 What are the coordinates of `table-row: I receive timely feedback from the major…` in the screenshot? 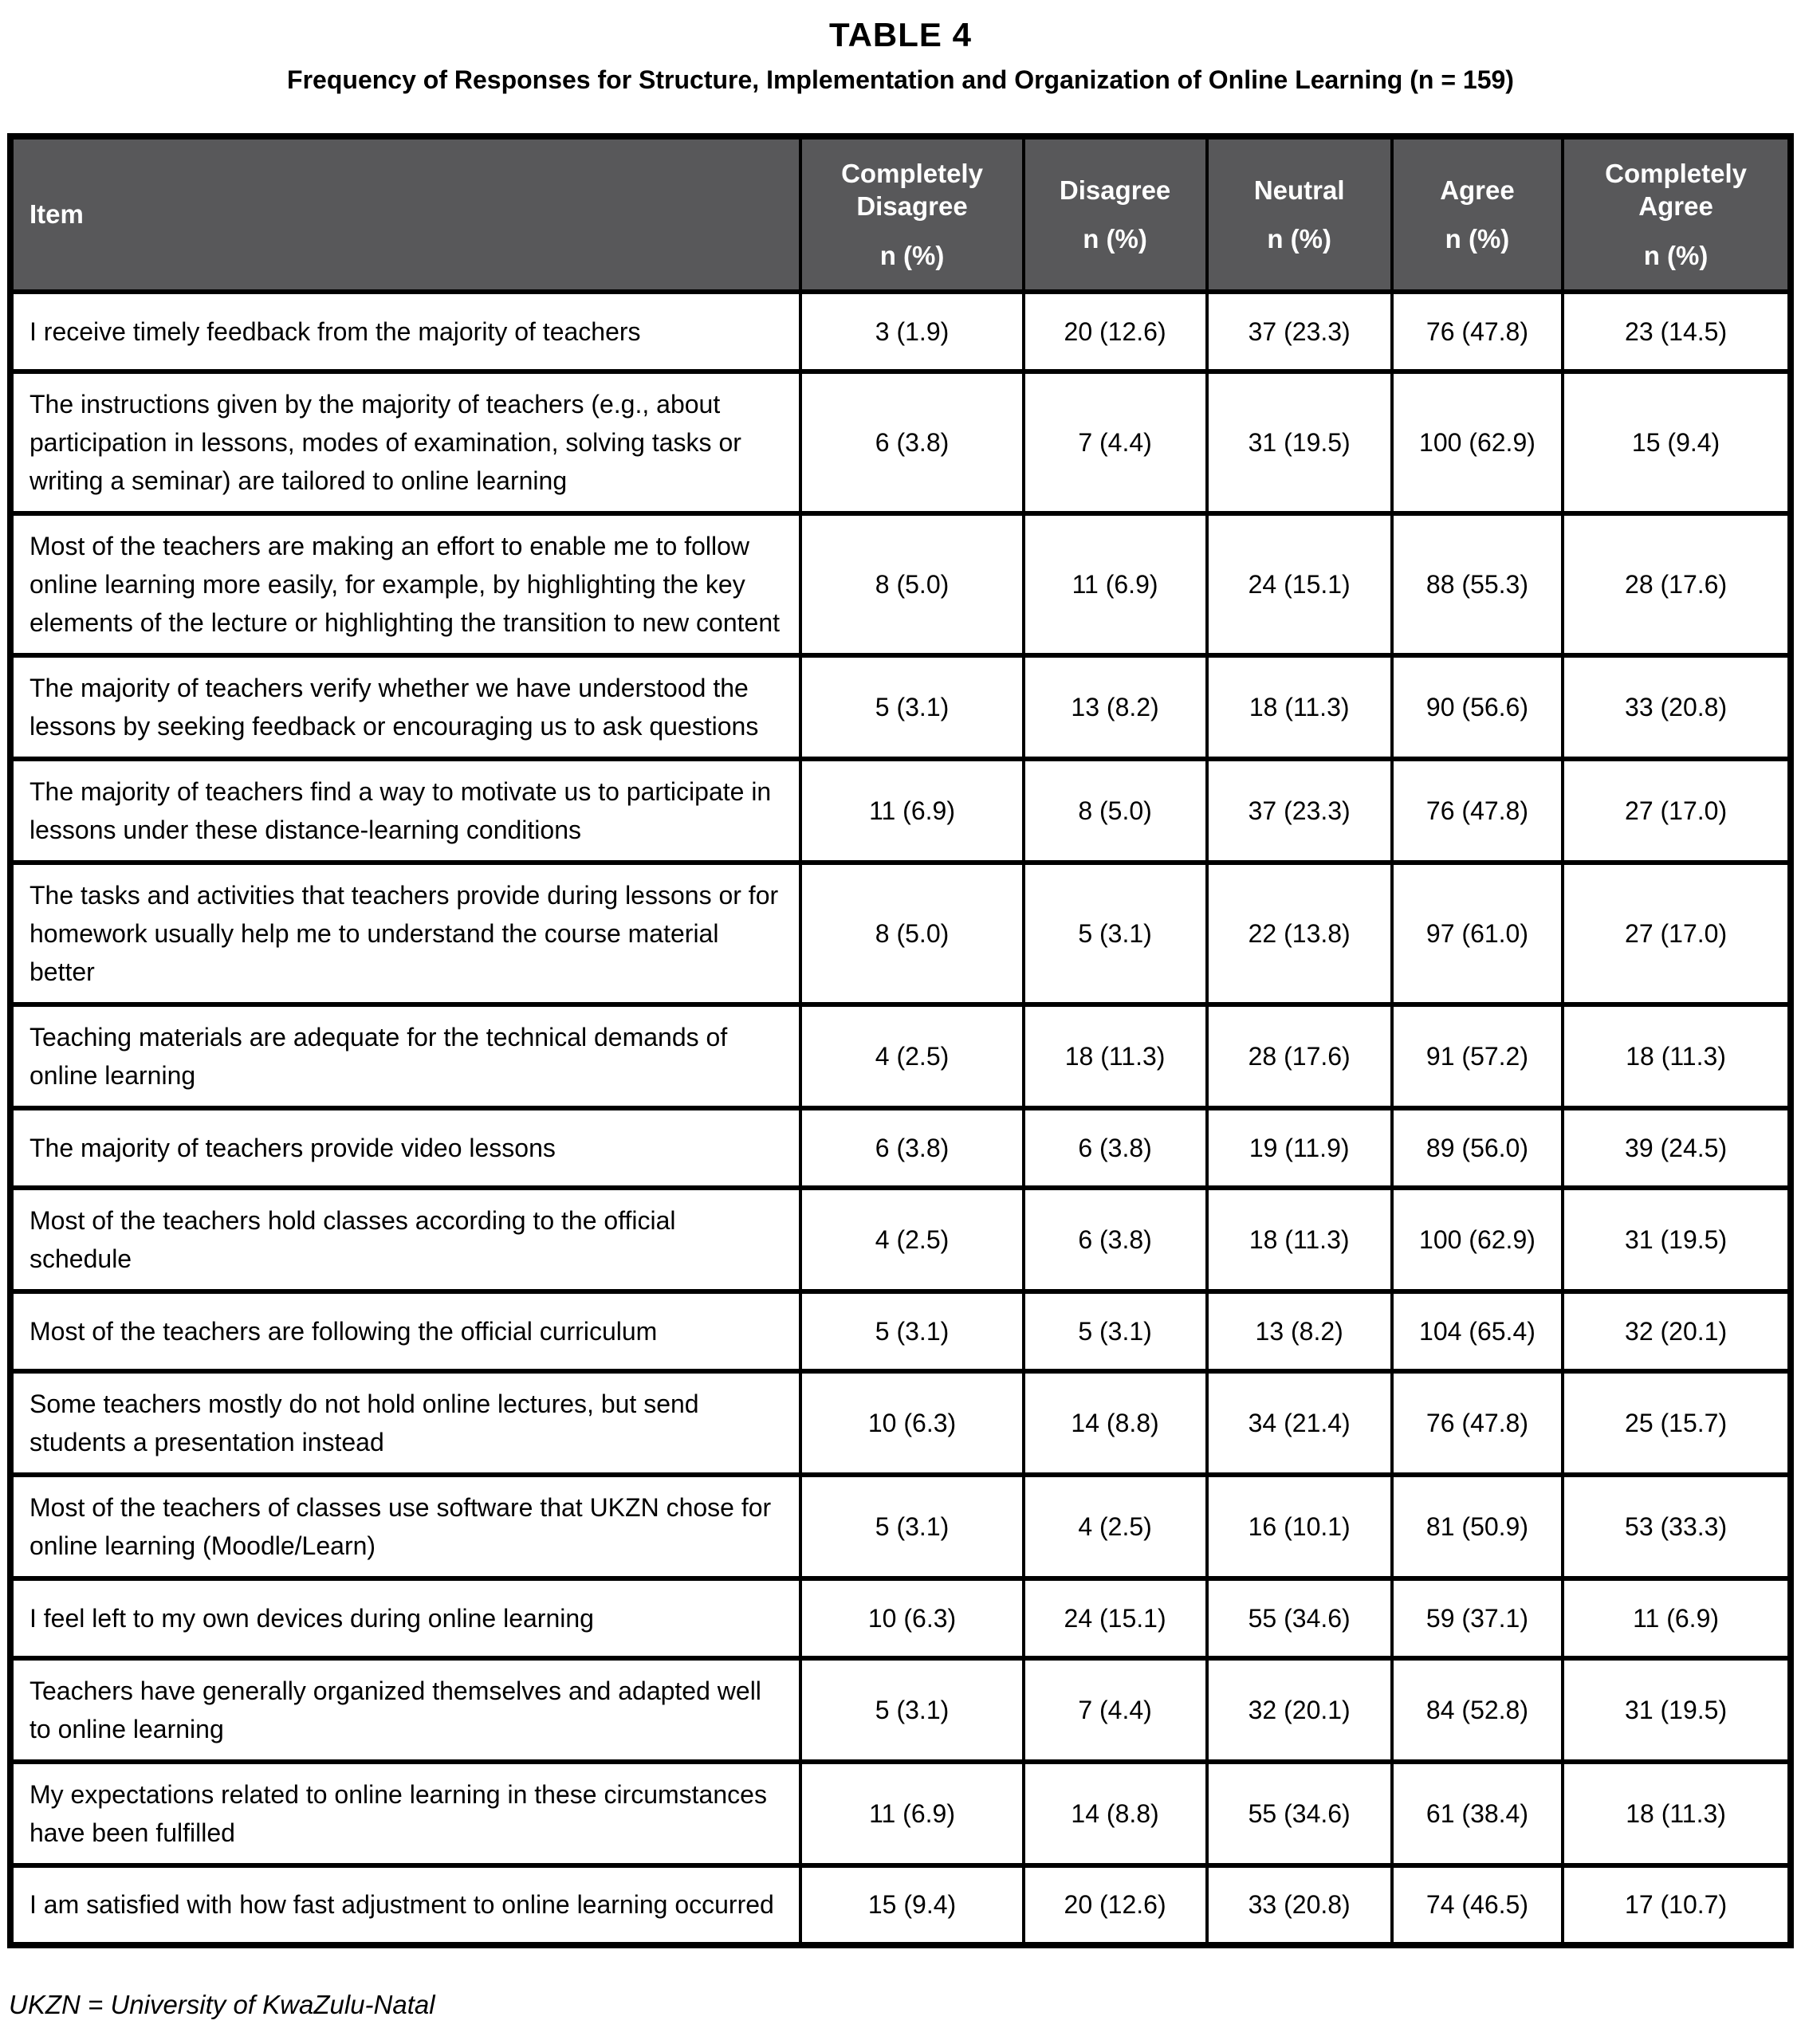 It's located at (900, 331).